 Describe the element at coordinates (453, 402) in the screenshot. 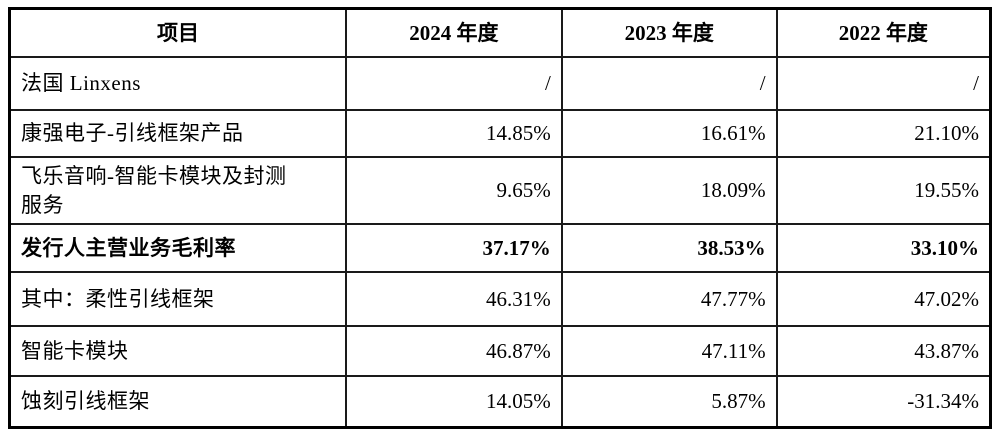

I see `value-2024: 14.05%` at that location.